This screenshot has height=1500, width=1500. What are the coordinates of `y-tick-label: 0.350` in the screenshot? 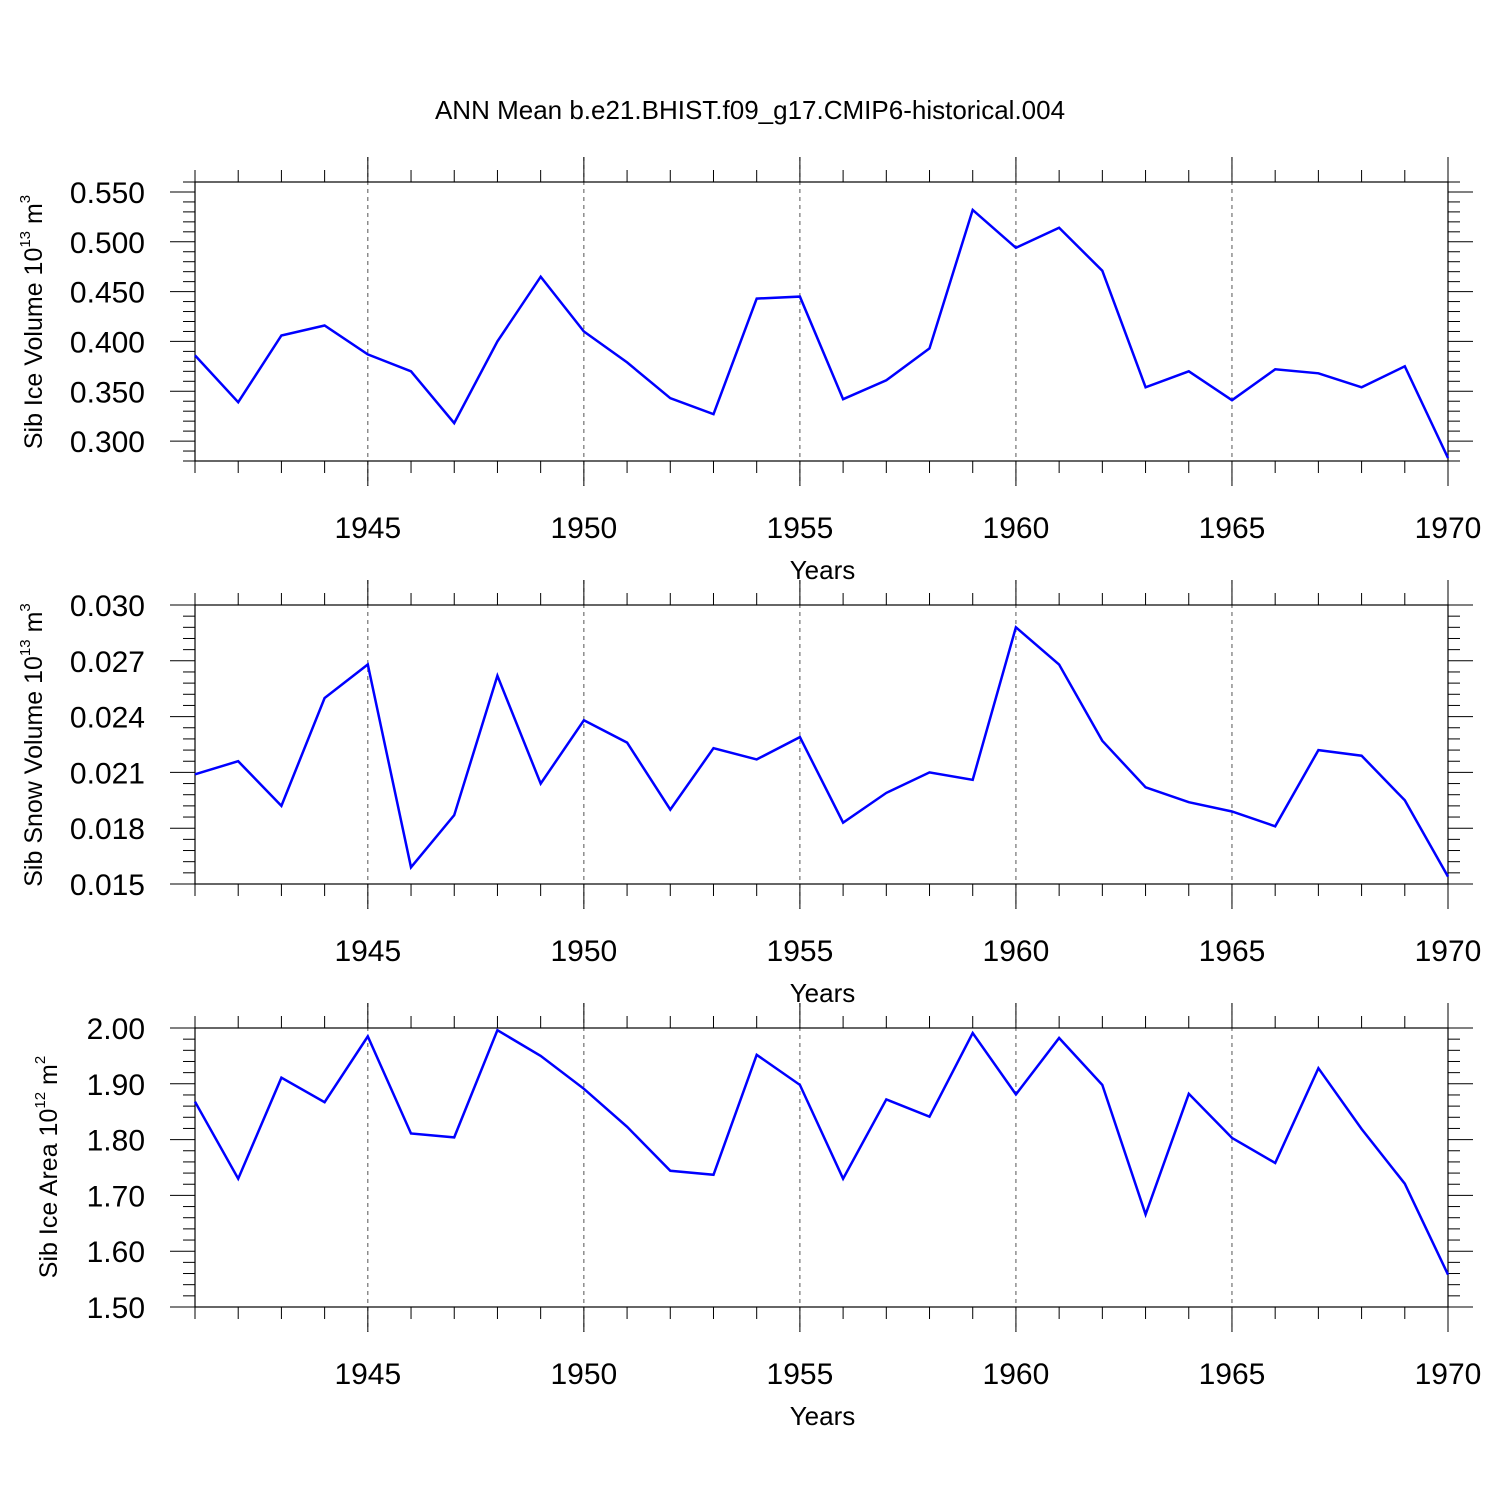 It's located at (107, 392).